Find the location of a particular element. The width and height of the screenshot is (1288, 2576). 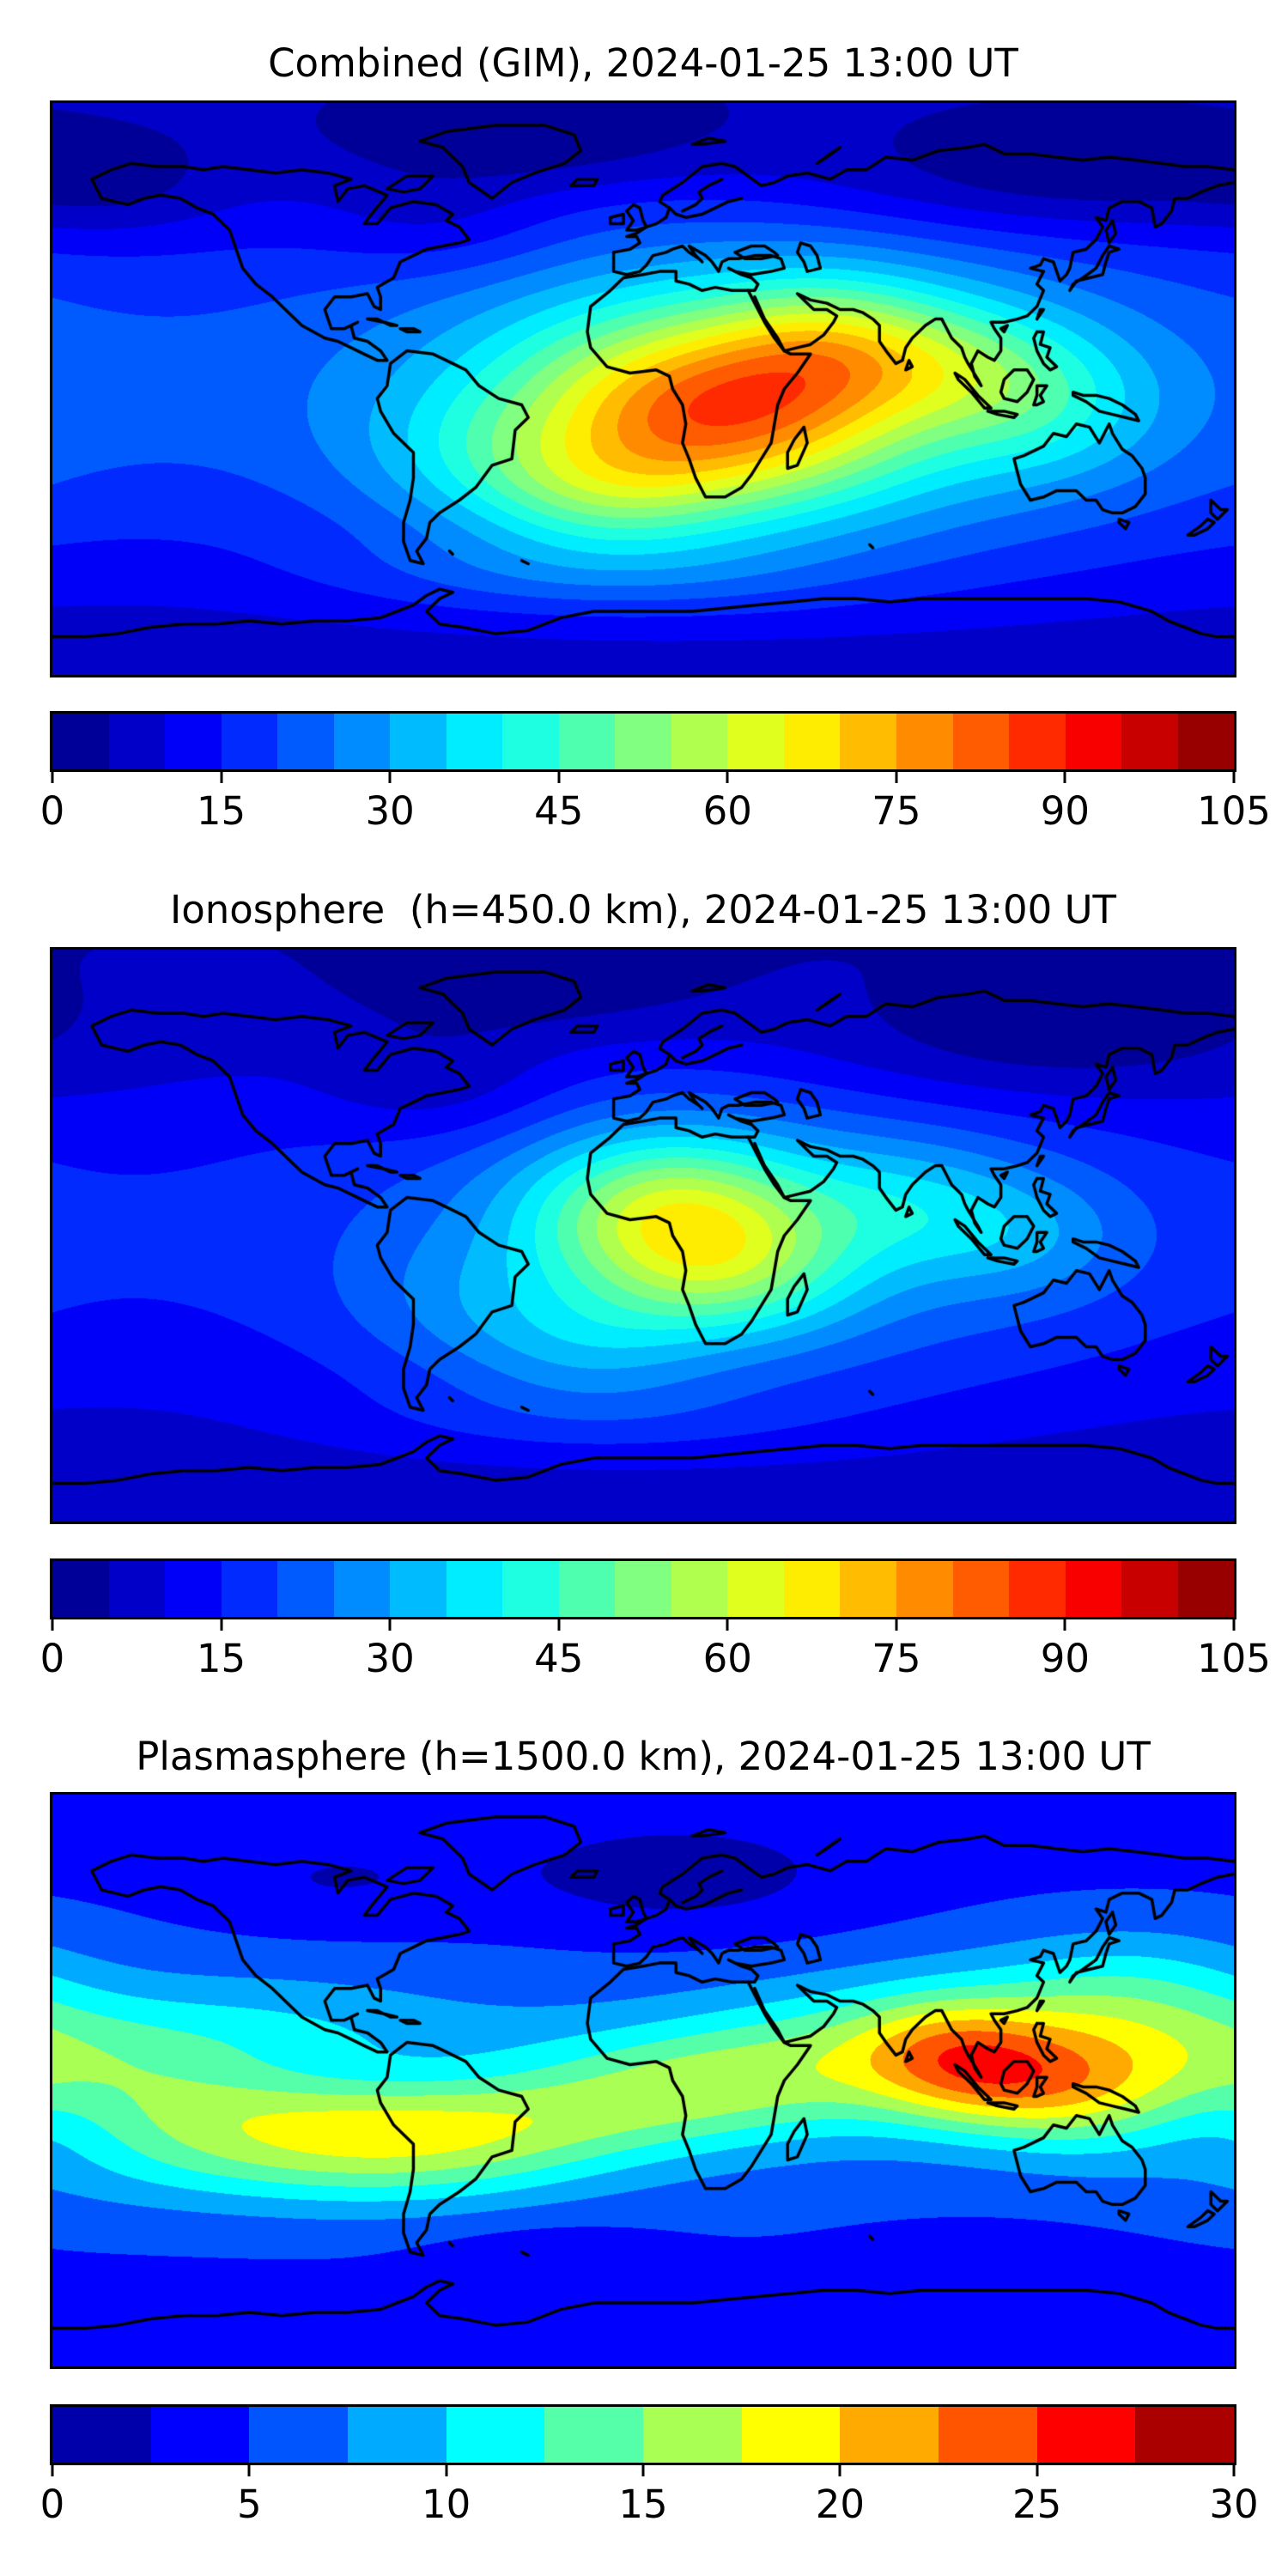

colorbar-combined is located at coordinates (643, 742).